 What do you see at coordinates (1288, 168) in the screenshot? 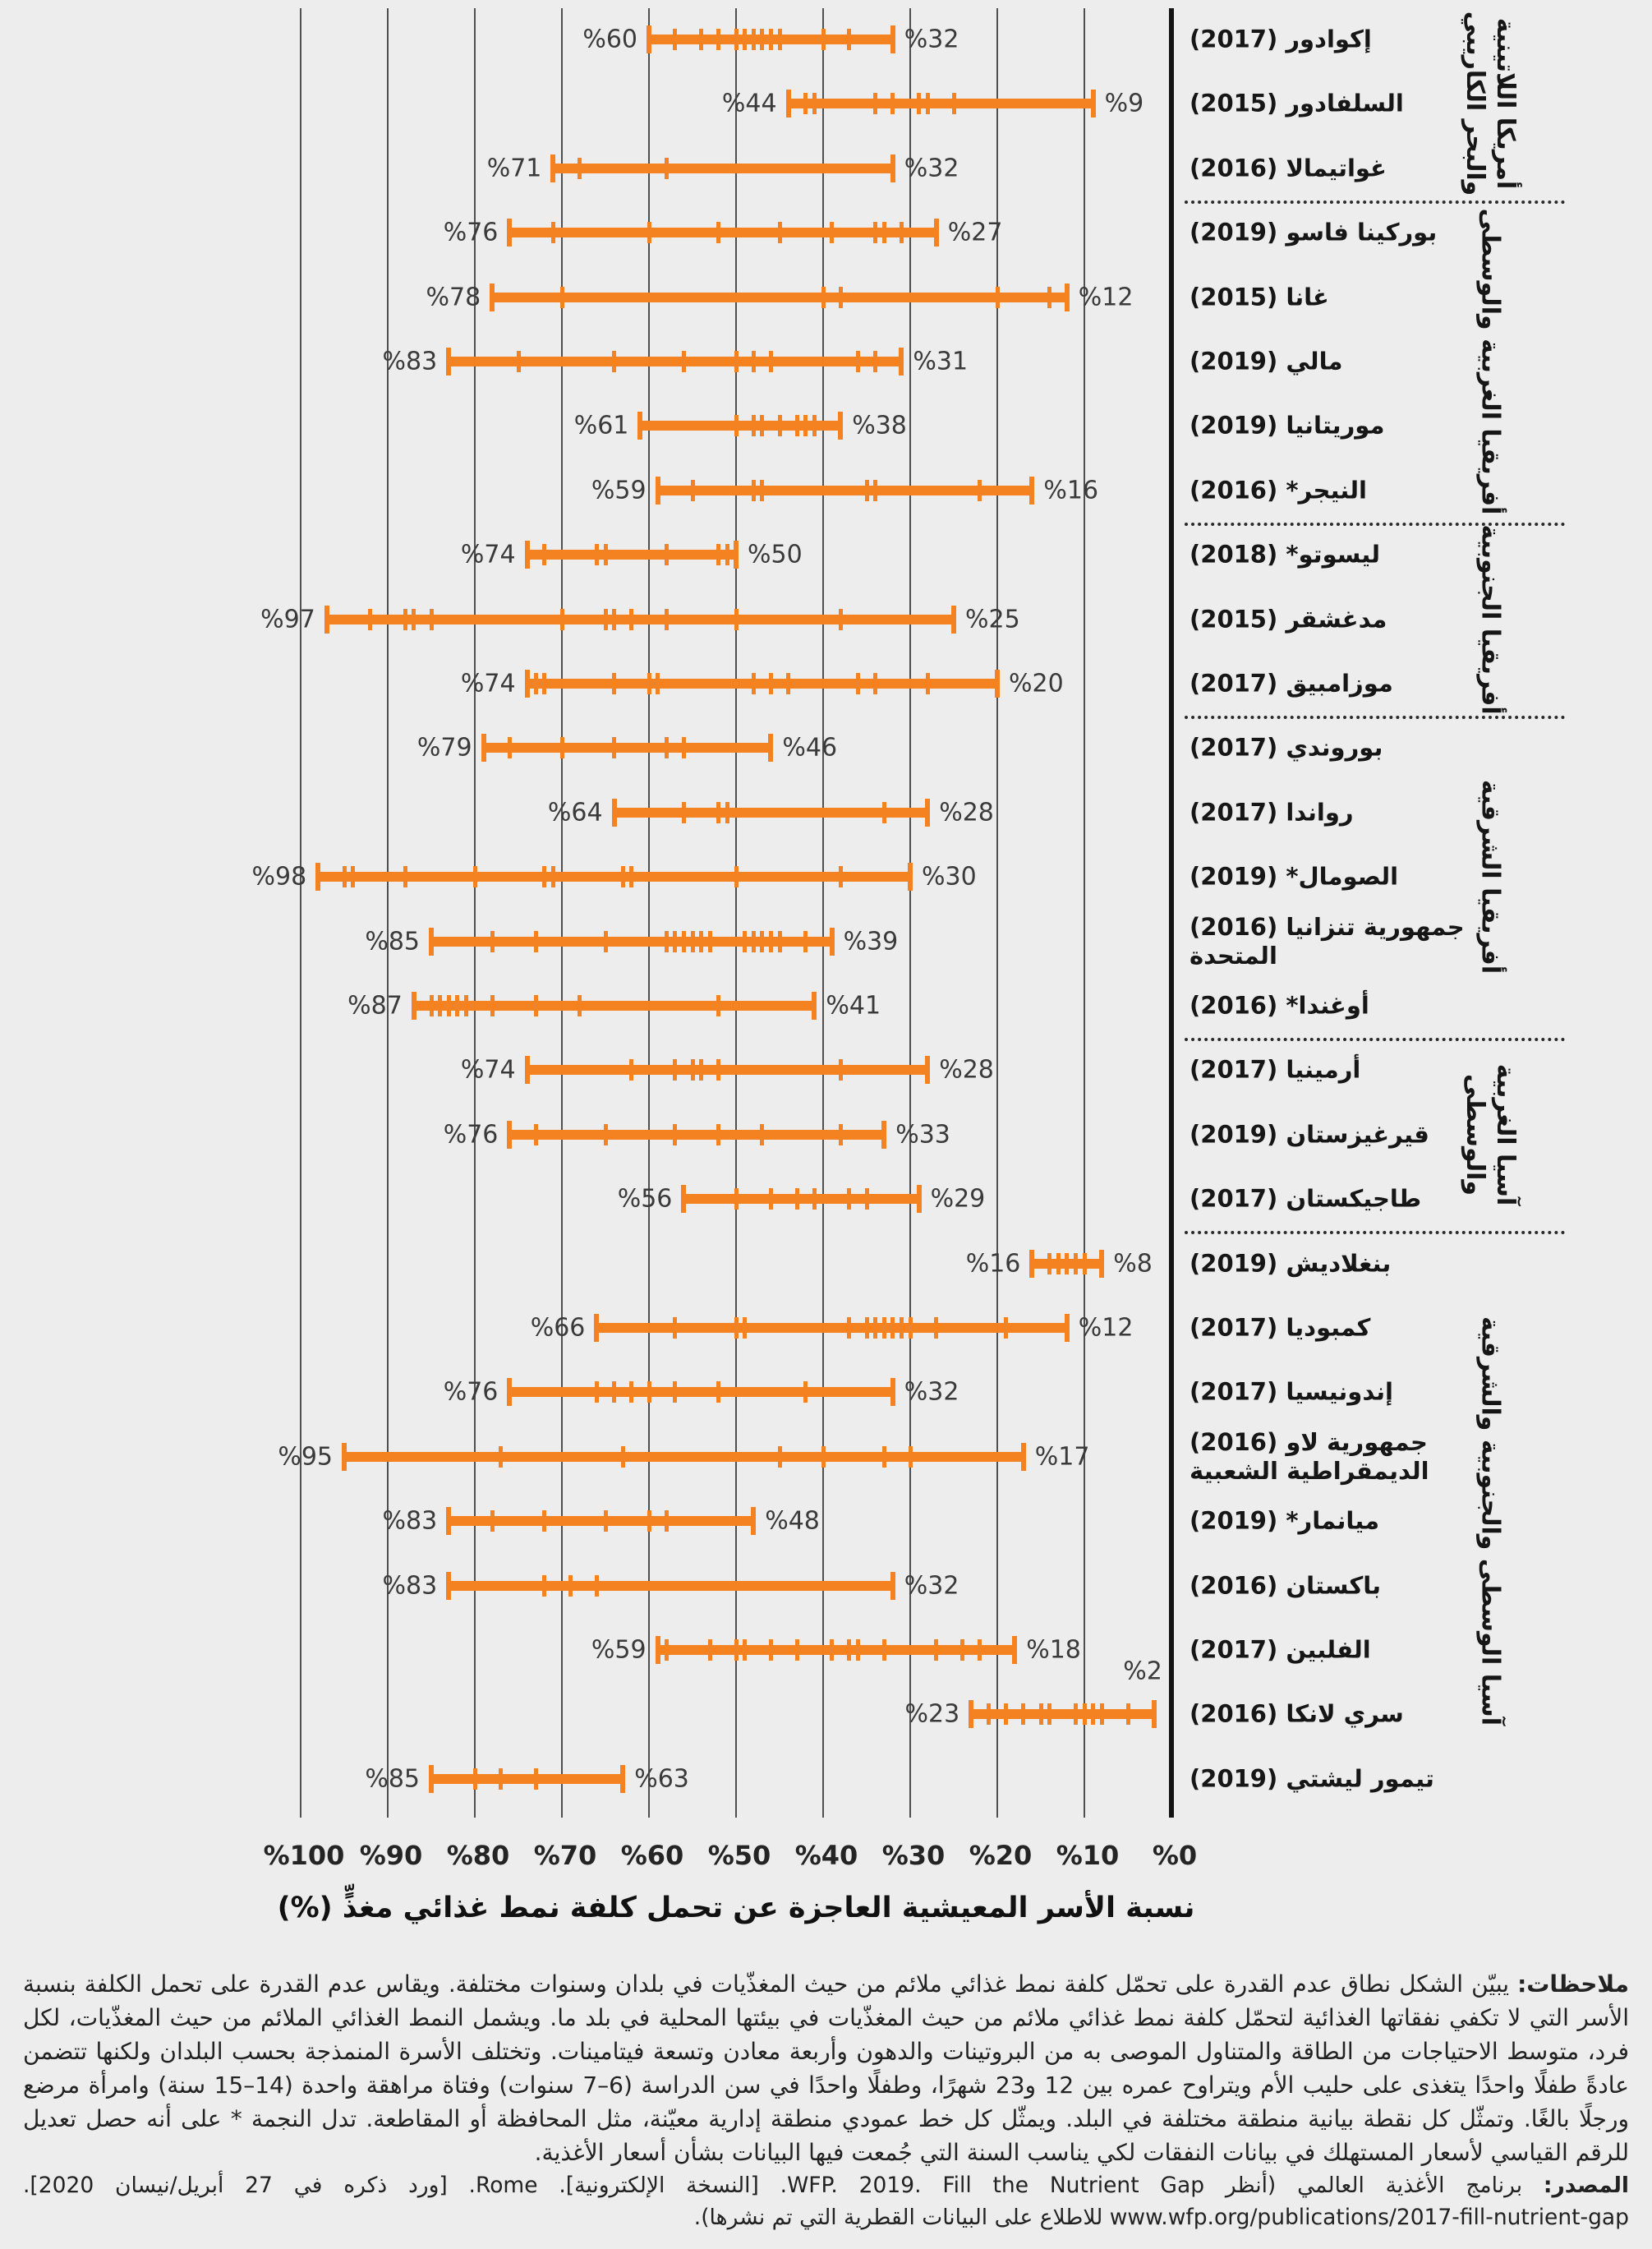
I see `country-label: غواتيمالا (2016)` at bounding box center [1288, 168].